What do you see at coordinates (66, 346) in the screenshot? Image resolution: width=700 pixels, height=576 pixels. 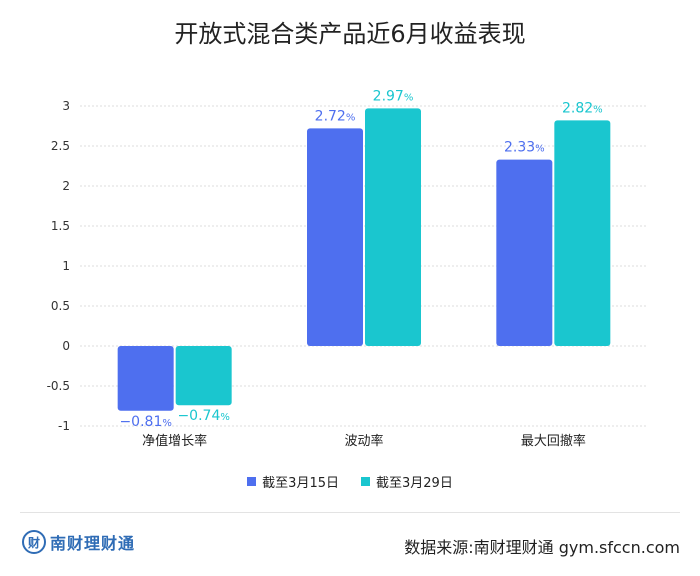 I see `y-tick-label: 0` at bounding box center [66, 346].